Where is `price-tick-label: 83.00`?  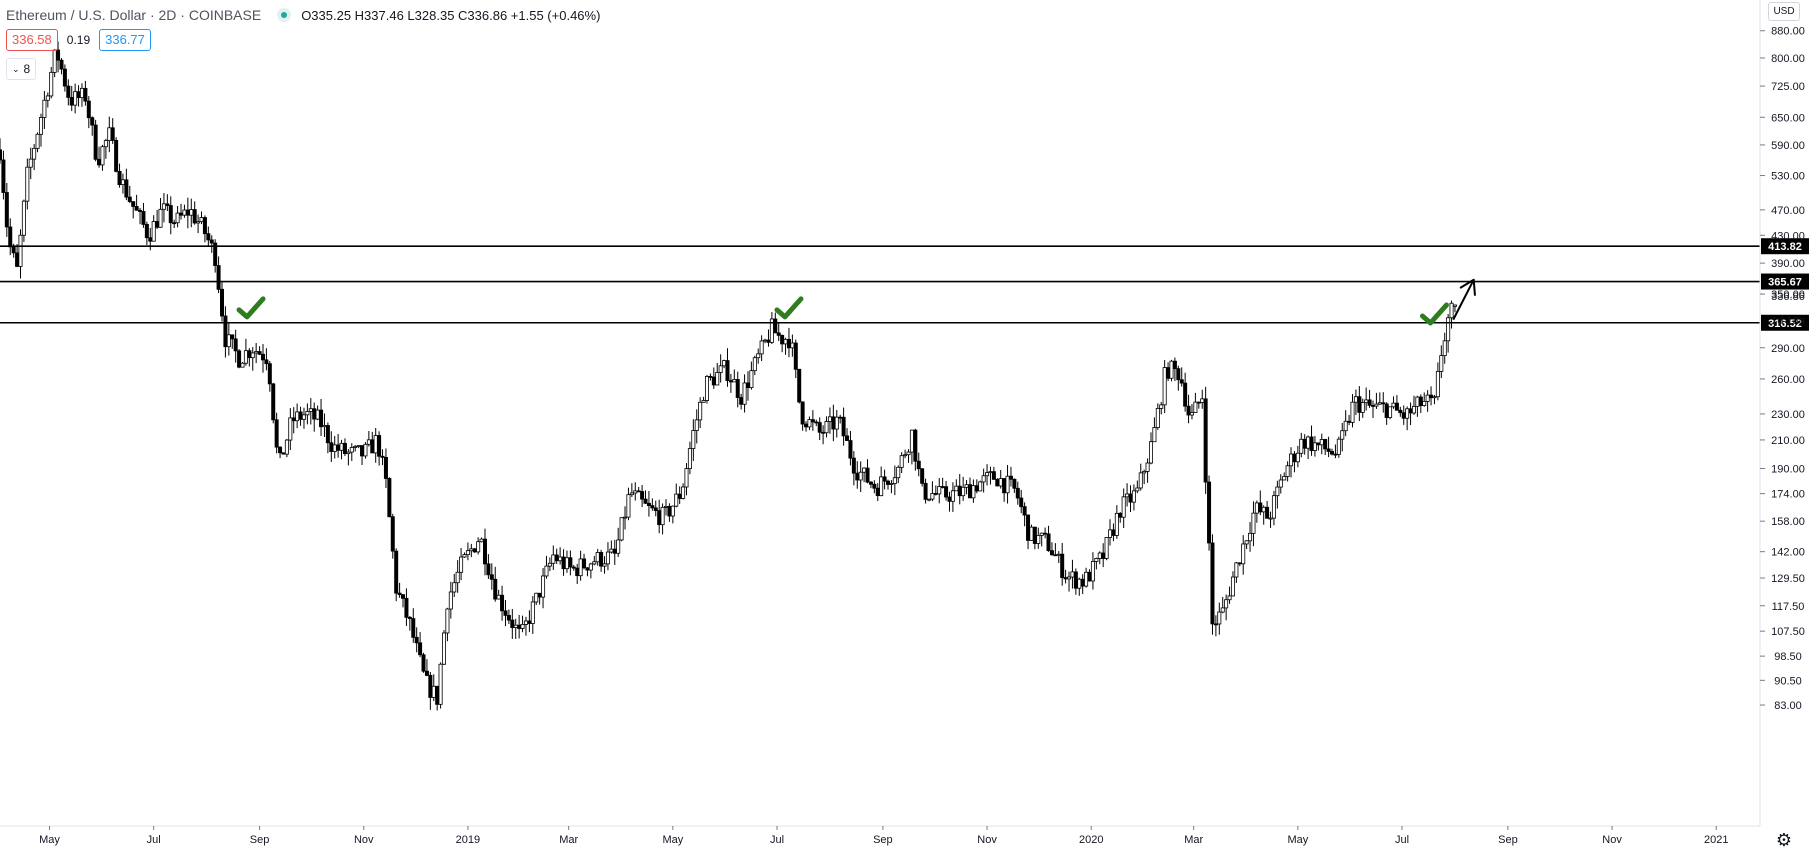 price-tick-label: 83.00 is located at coordinates (1788, 706).